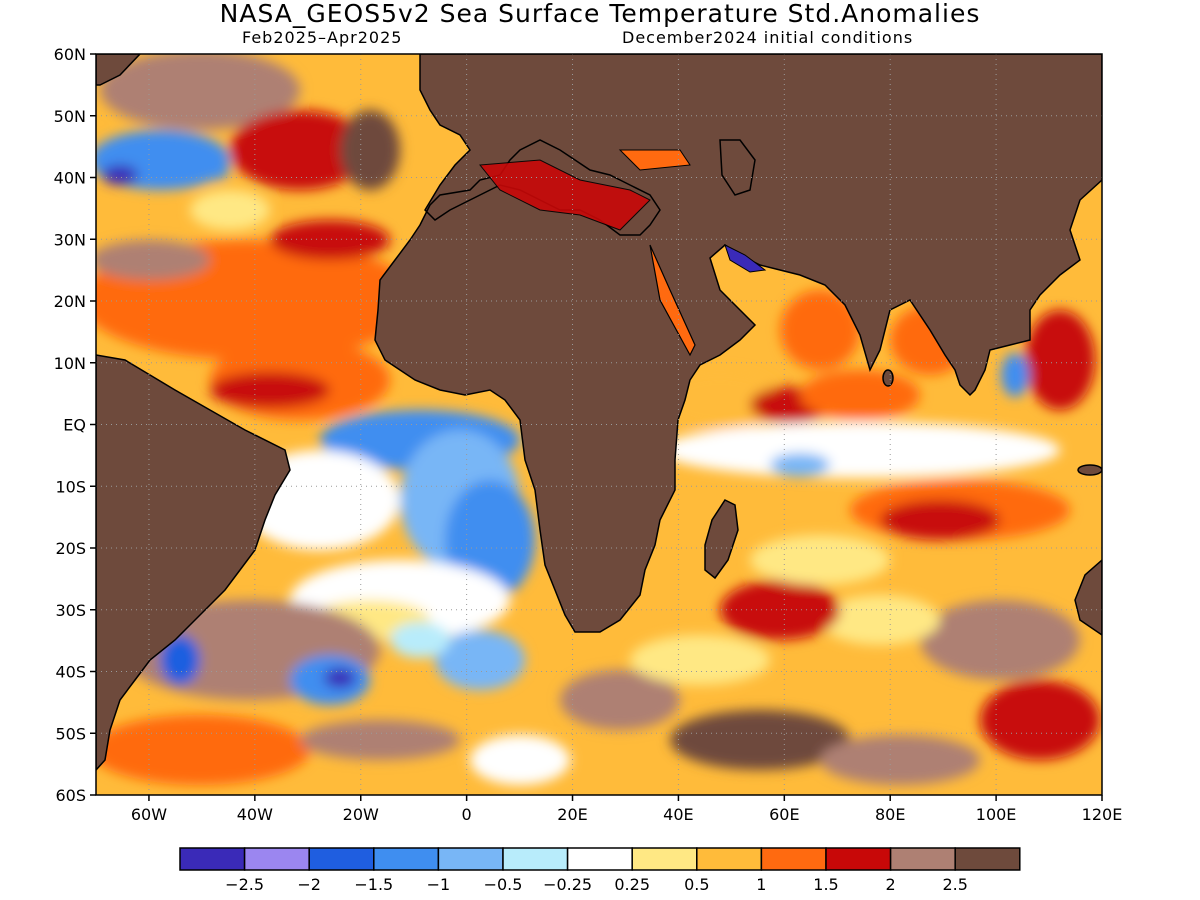  I want to click on colorbar-label: 1, so click(761, 884).